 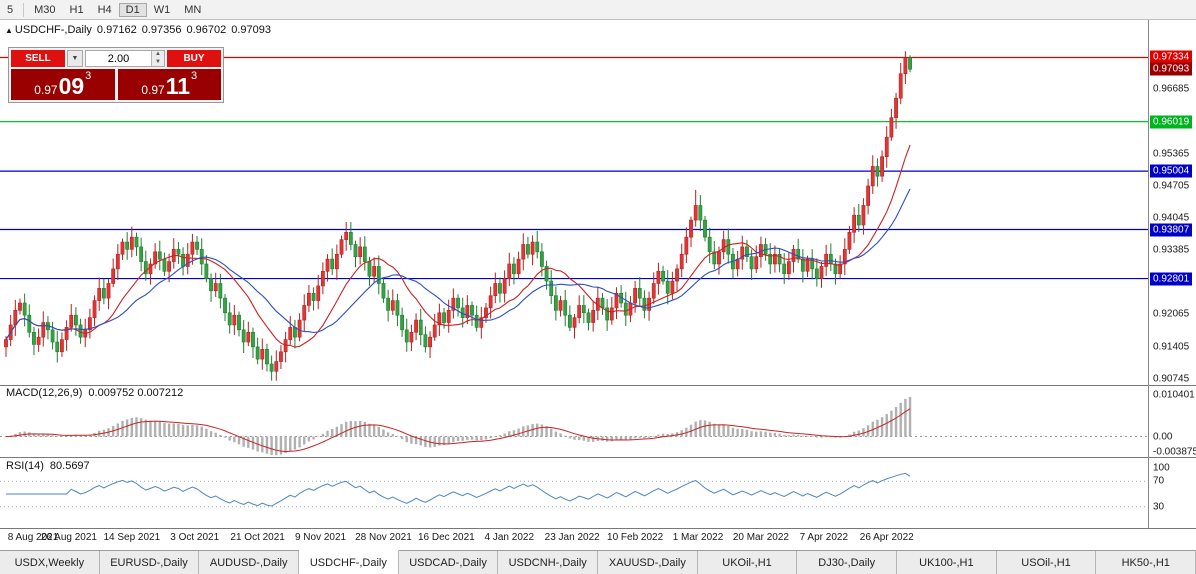 I want to click on date-label: 9 Nov 2021, so click(x=320, y=537).